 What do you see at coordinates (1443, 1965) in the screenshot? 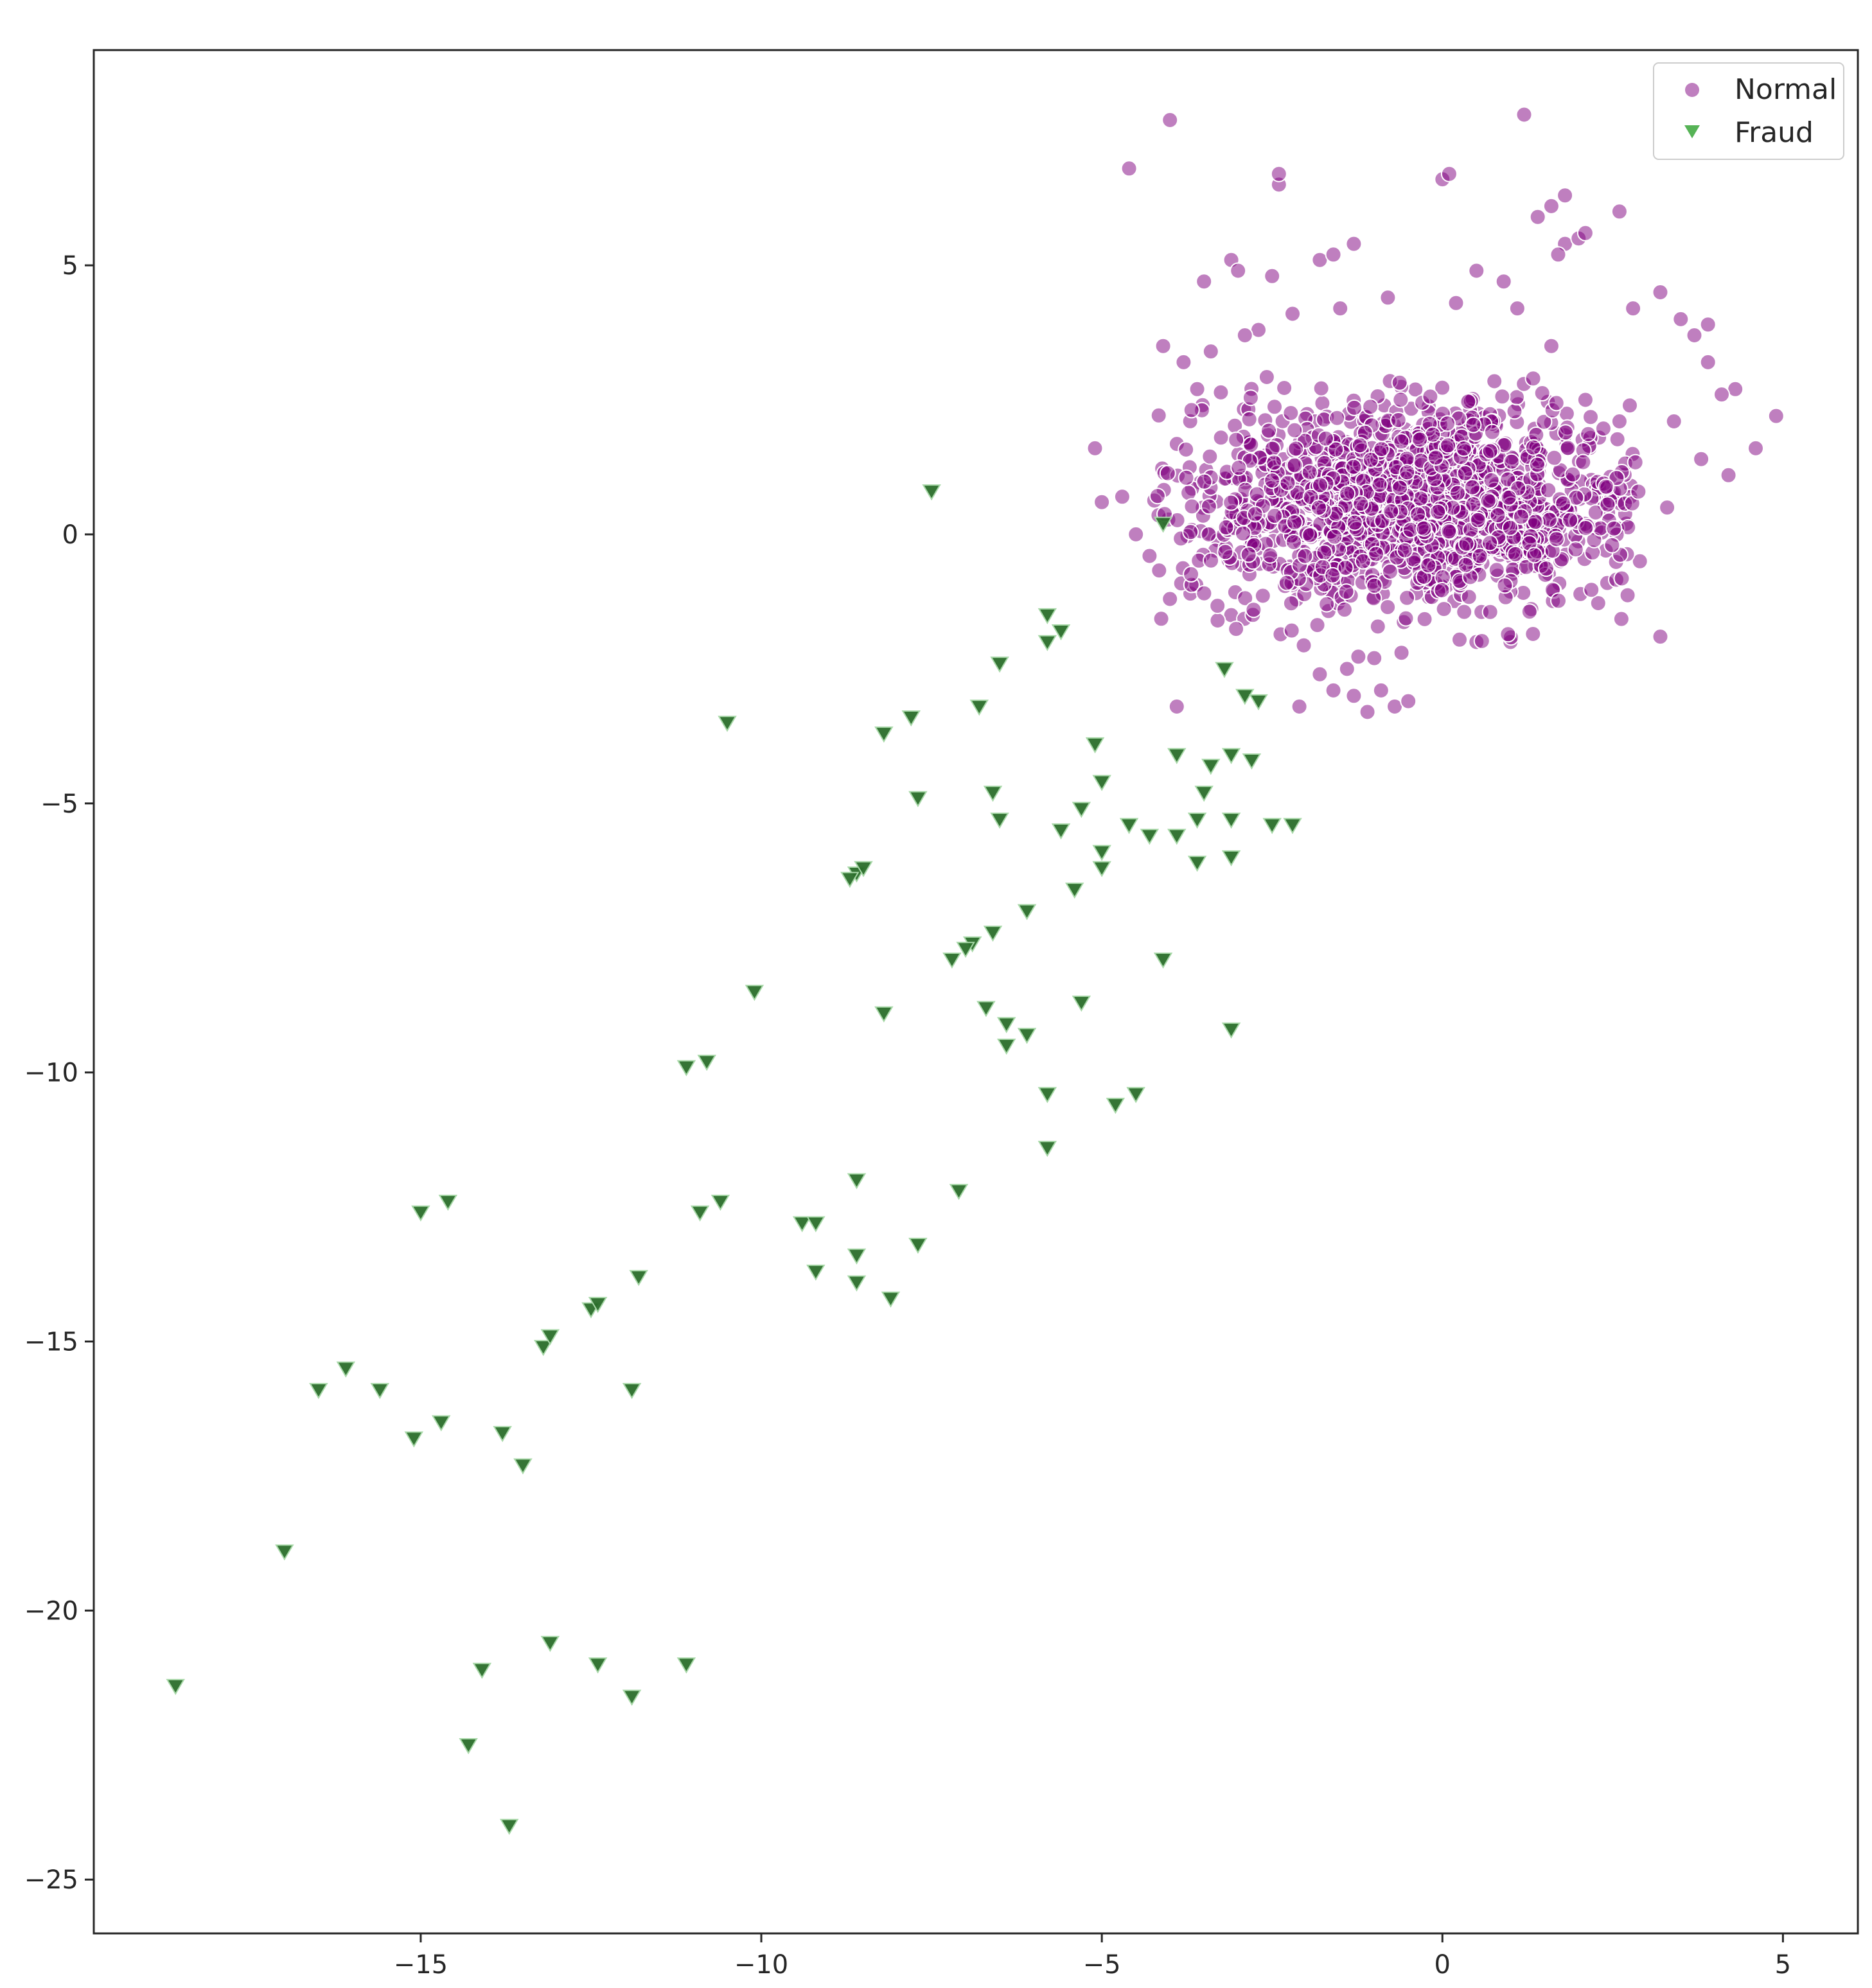
I see `x-tick-label: 0` at bounding box center [1443, 1965].